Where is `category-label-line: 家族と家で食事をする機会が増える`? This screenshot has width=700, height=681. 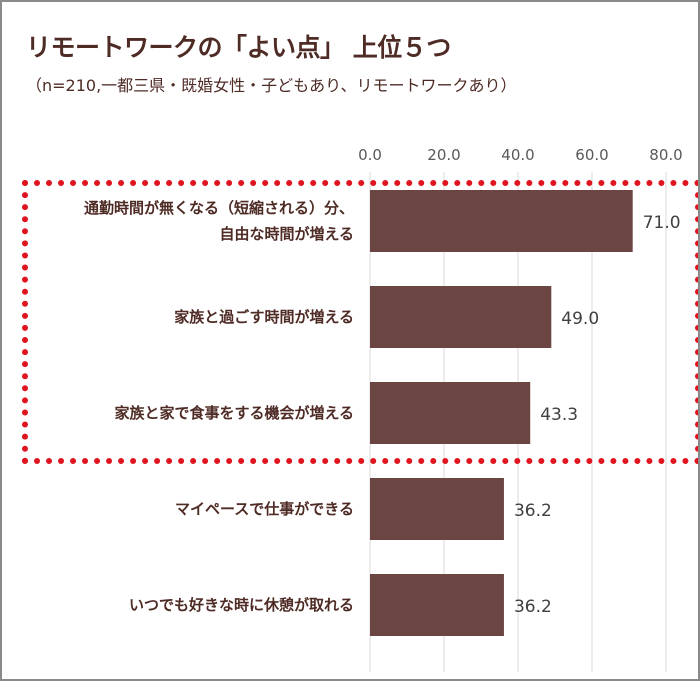 category-label-line: 家族と家で食事をする機会が増える is located at coordinates (234, 413).